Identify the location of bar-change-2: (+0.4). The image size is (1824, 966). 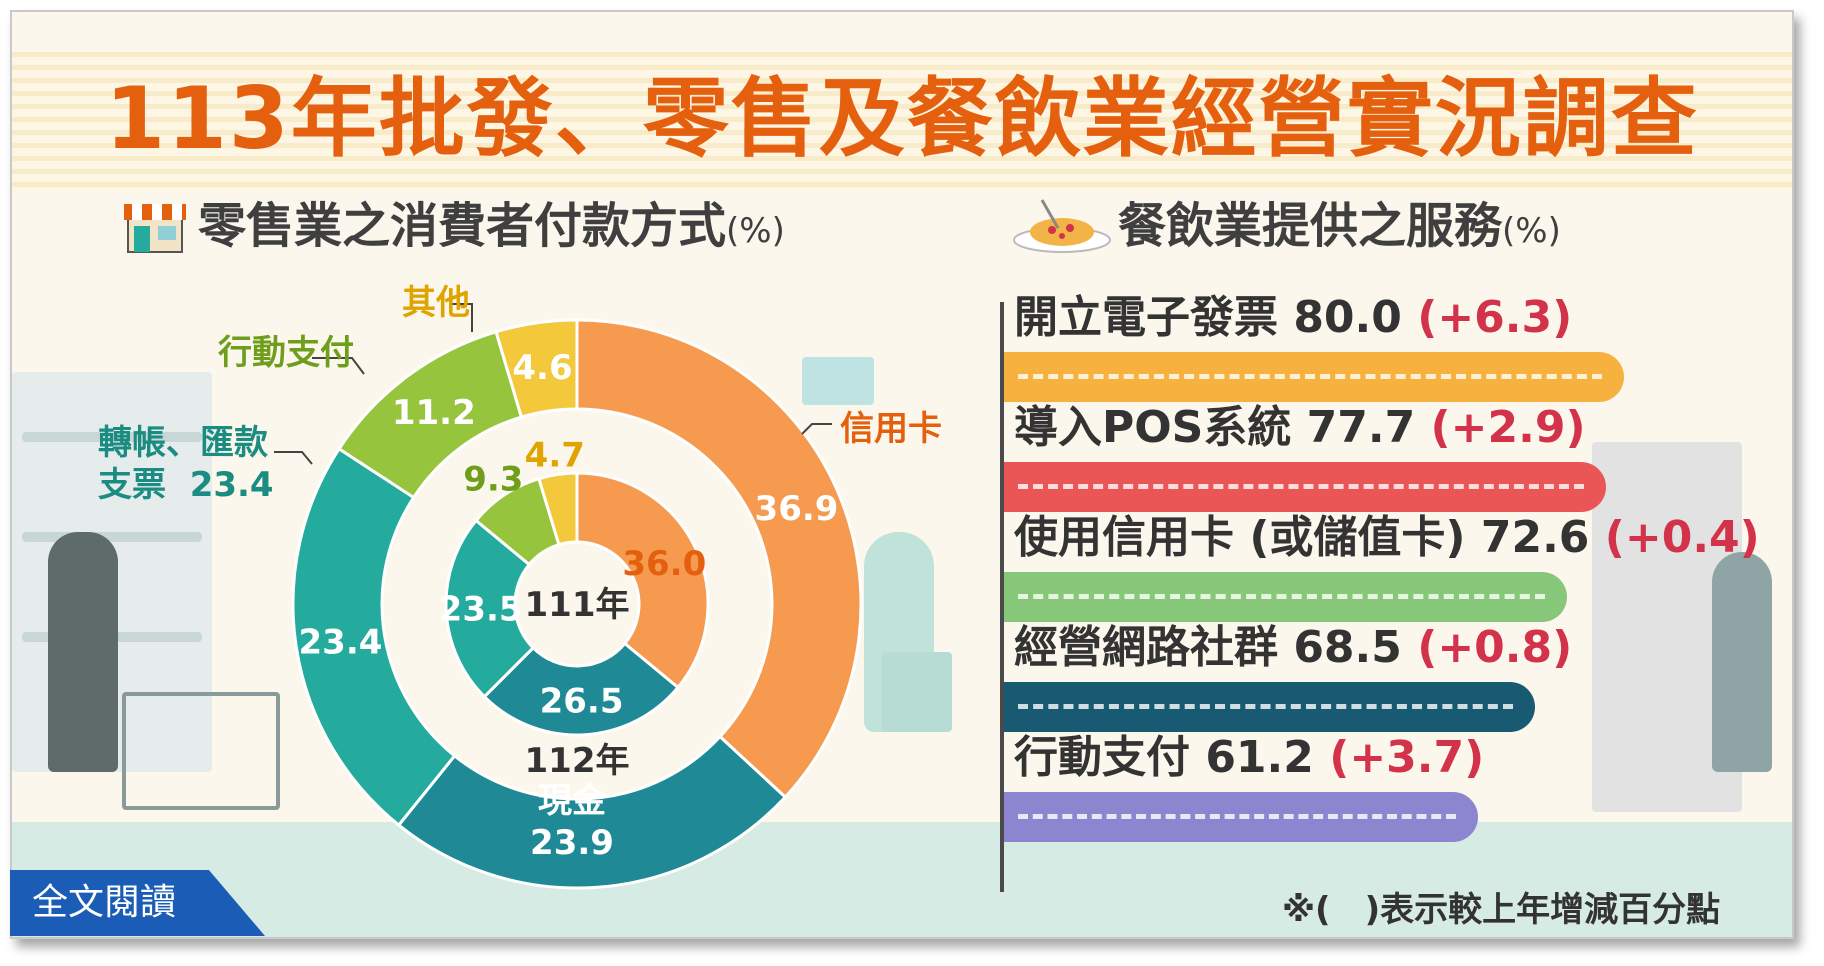
(1674, 537).